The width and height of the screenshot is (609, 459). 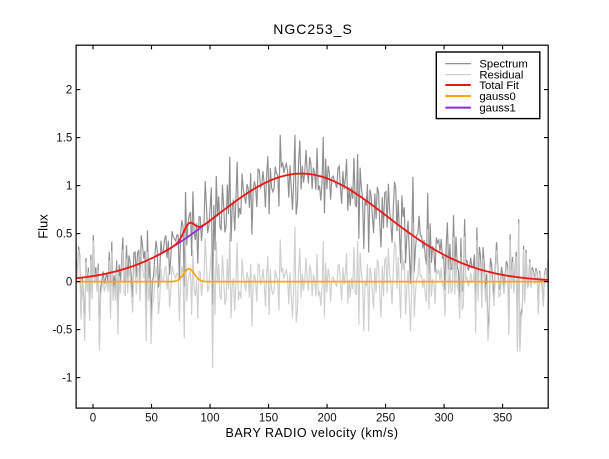 I want to click on svg-text: NGC253_S, so click(x=313, y=29).